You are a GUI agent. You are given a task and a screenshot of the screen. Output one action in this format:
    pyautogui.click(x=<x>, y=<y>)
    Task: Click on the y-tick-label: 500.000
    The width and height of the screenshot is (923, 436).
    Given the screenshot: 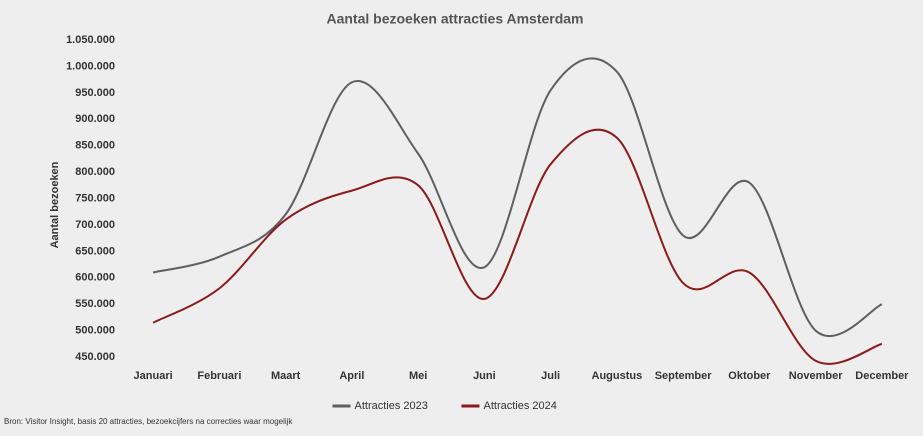 What is the action you would take?
    pyautogui.click(x=95, y=331)
    